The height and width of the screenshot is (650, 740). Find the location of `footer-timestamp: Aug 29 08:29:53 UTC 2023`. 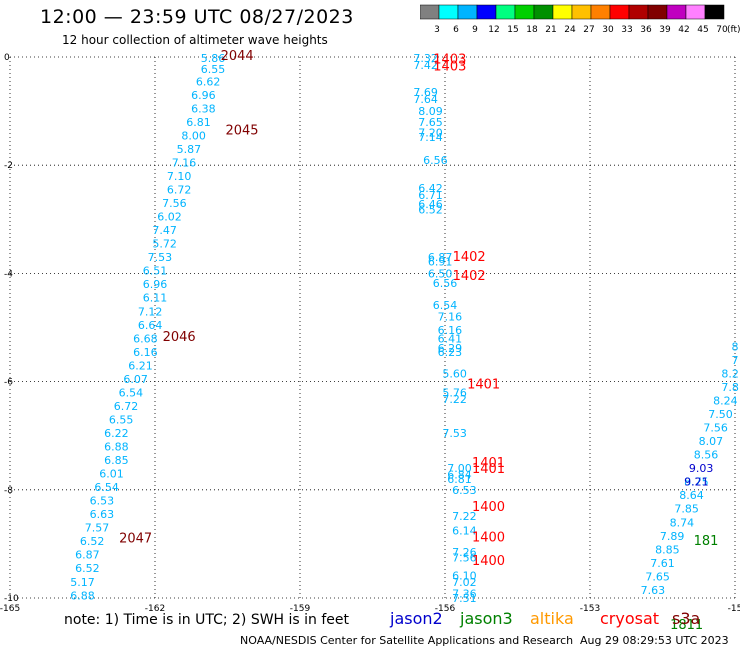

footer-timestamp: Aug 29 08:29:53 UTC 2023 is located at coordinates (654, 640).